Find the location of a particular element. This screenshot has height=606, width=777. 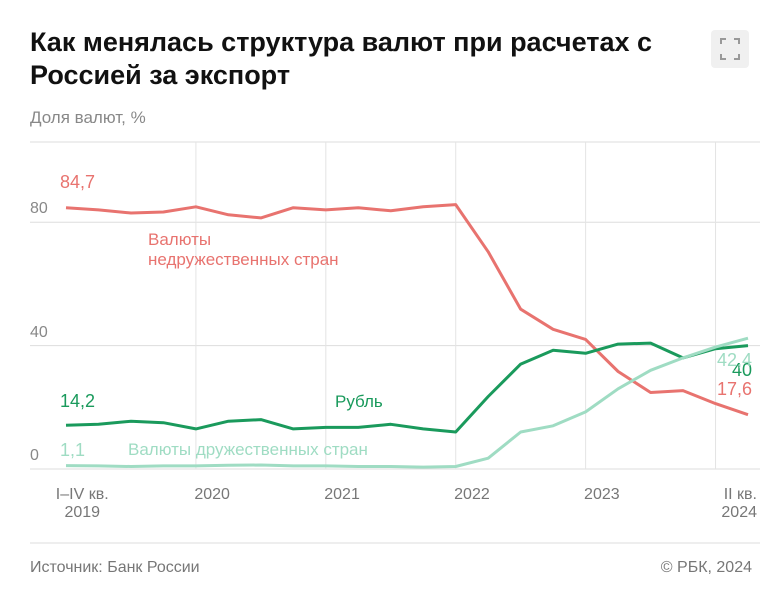

value-label: 40 is located at coordinates (741, 369).